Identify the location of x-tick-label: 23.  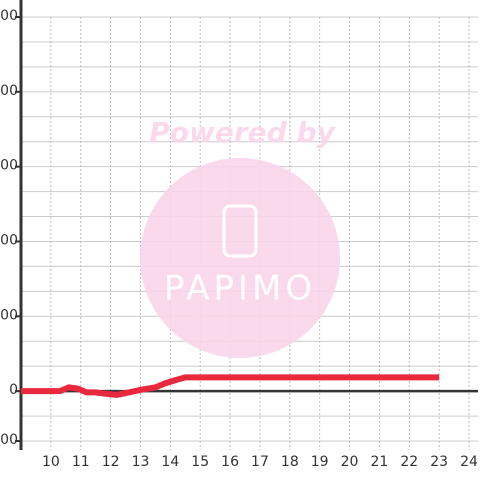
(439, 462).